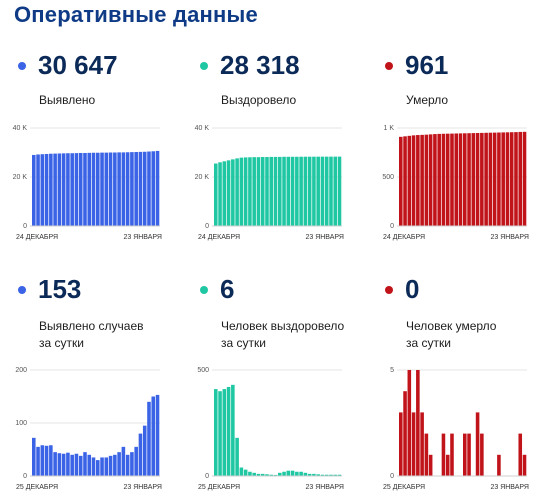 This screenshot has width=546, height=497. I want to click on x-tick-label: 25 ДЕКАБРЯ, so click(37, 487).